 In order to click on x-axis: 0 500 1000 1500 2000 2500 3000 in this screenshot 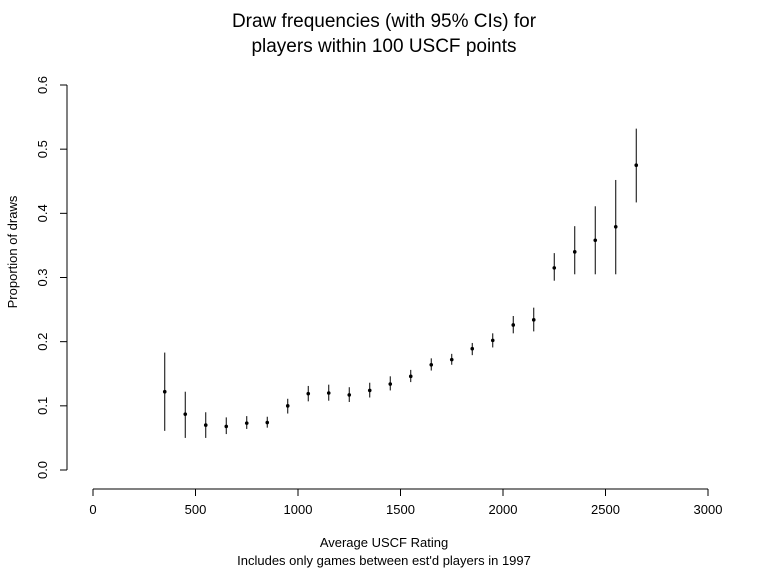, I will do `click(406, 502)`.